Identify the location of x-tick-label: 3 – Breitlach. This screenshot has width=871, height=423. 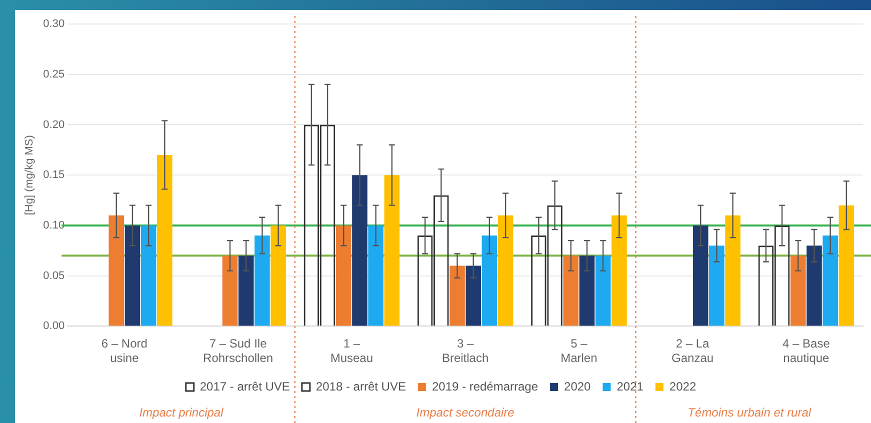
(465, 351).